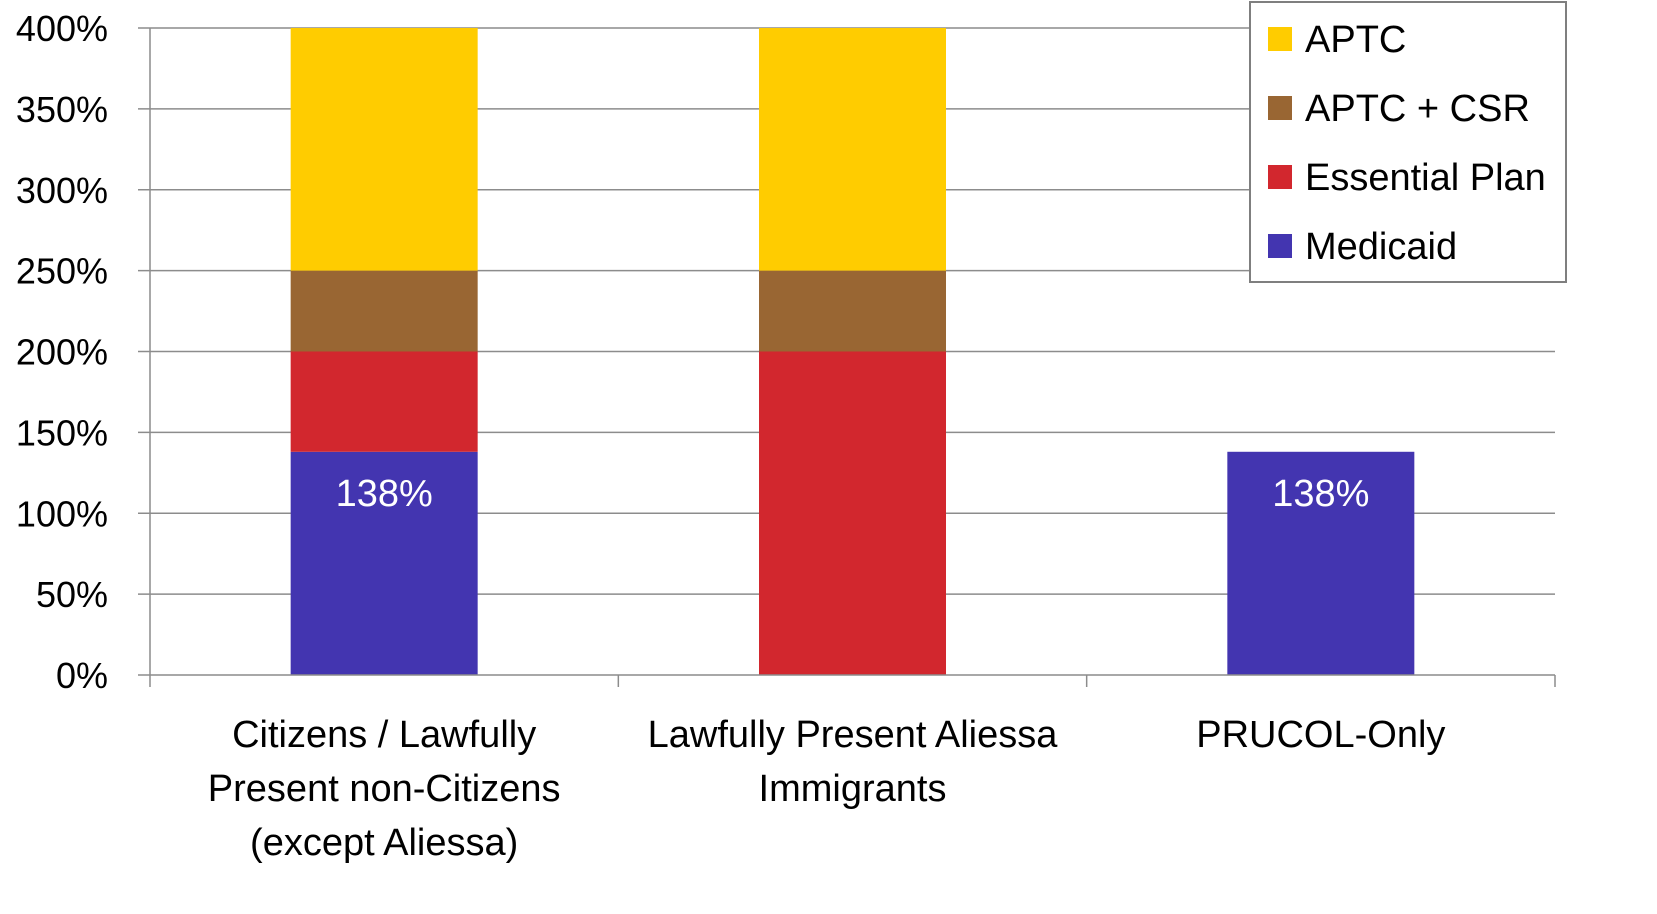 Image resolution: width=1657 pixels, height=914 pixels. Describe the element at coordinates (1417, 109) in the screenshot. I see `legend-label-aptc-csr: APTC + CSR` at that location.